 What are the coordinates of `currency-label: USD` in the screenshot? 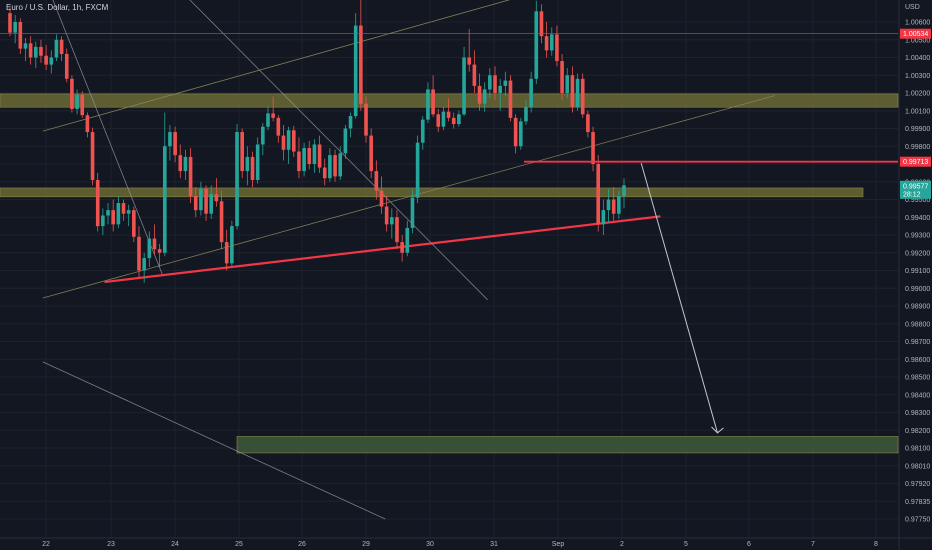 It's located at (912, 7).